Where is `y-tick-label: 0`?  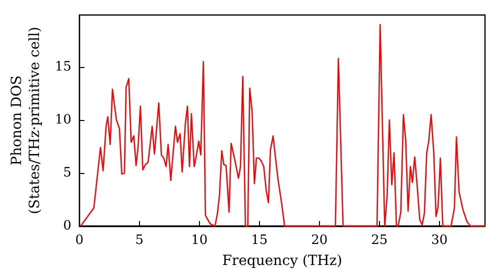 y-tick-label: 0 is located at coordinates (67, 226).